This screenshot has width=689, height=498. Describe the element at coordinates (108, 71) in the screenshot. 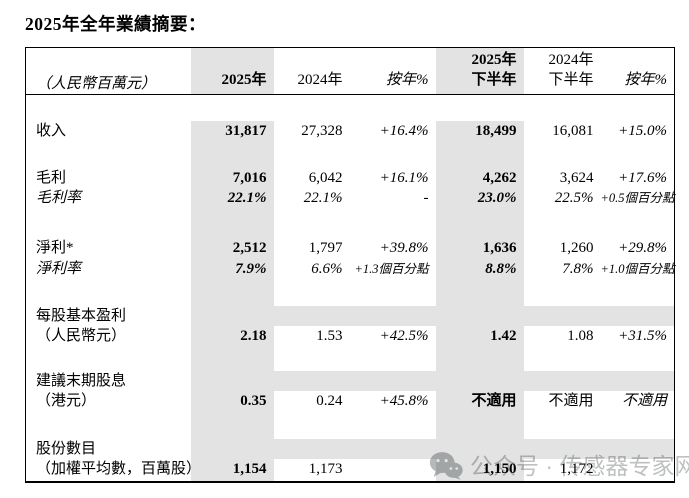

I see `unit-header: （人民幣百萬元）` at that location.